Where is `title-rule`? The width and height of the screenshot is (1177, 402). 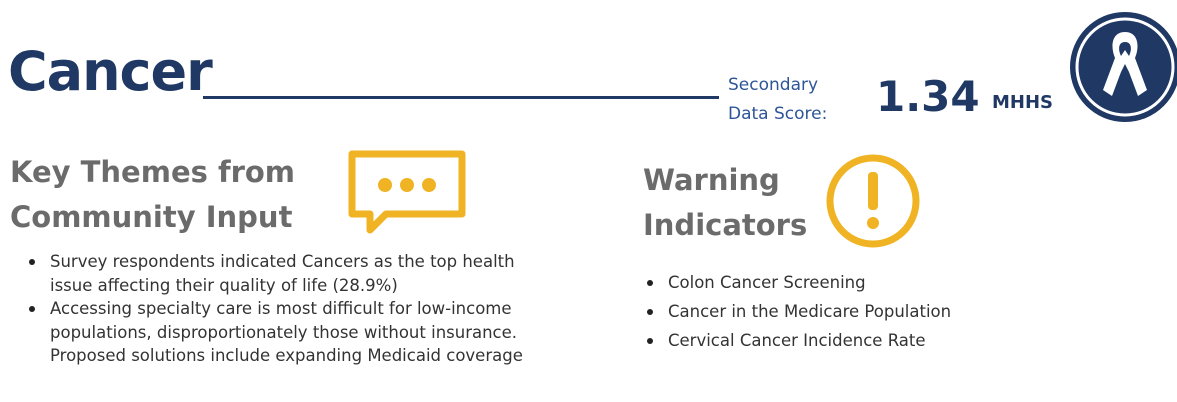
title-rule is located at coordinates (461, 97).